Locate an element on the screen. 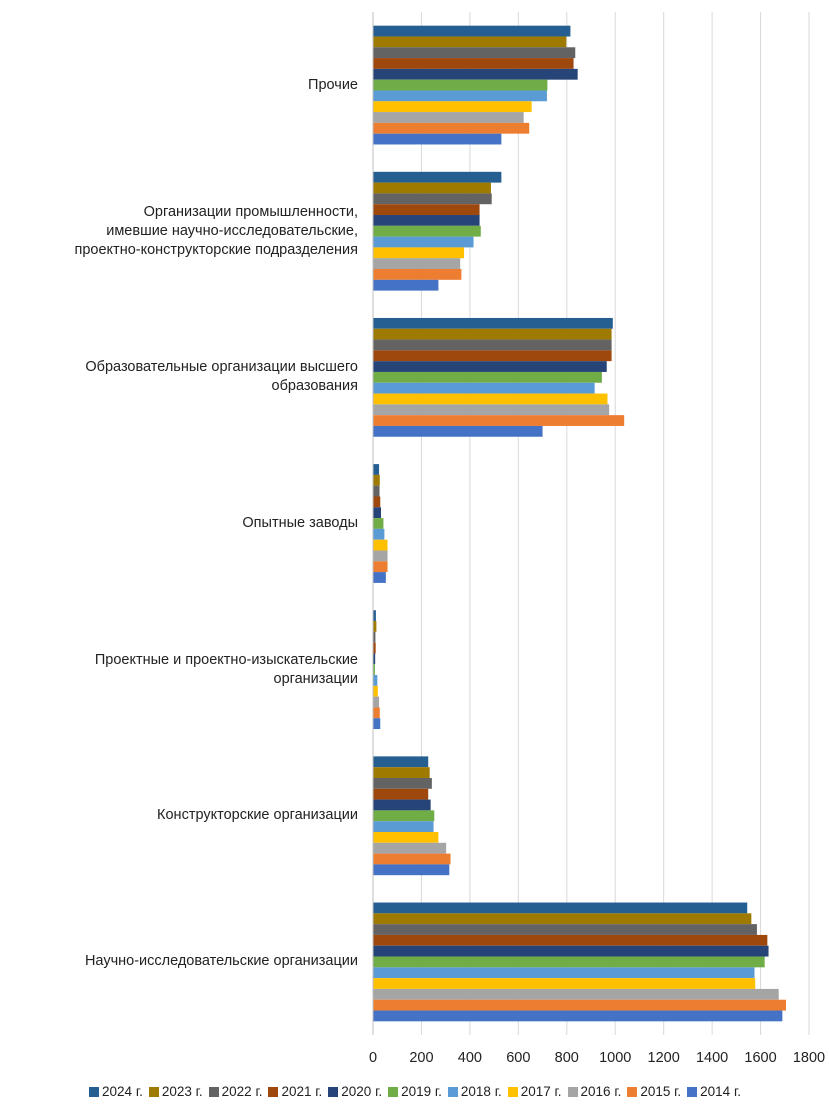 This screenshot has width=829, height=1109. bar-2014г-cat-1 is located at coordinates (406, 285).